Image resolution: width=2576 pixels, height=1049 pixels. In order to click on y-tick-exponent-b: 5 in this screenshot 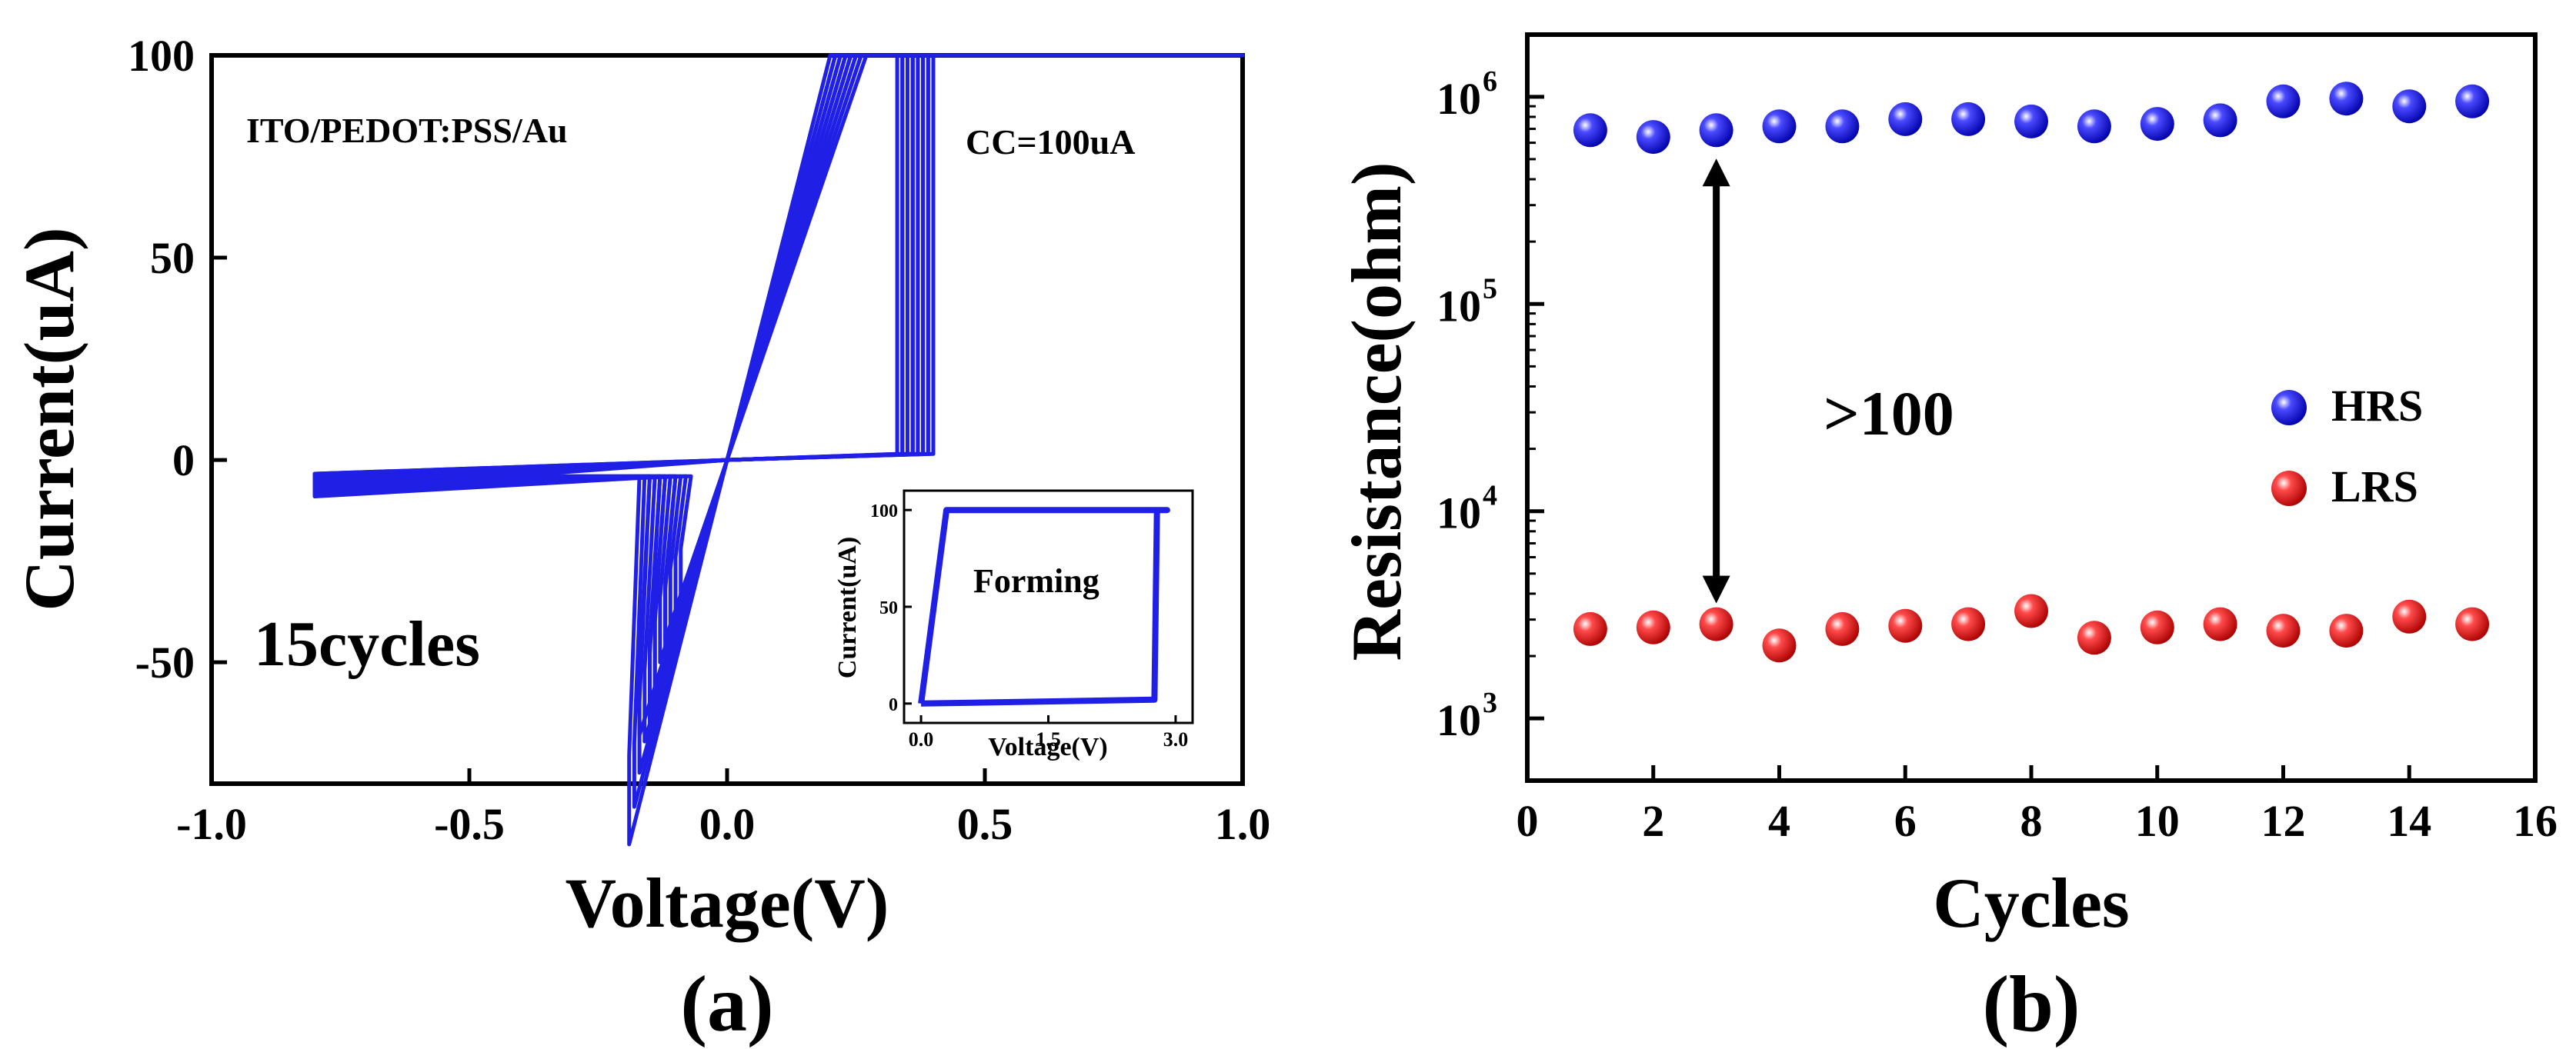, I will do `click(1490, 288)`.